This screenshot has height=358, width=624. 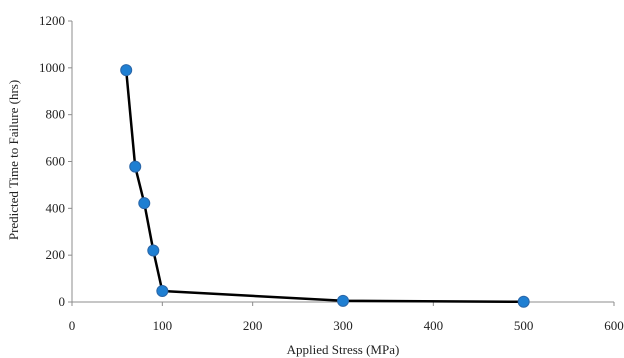 I want to click on x-tick-label: 600, so click(x=614, y=325).